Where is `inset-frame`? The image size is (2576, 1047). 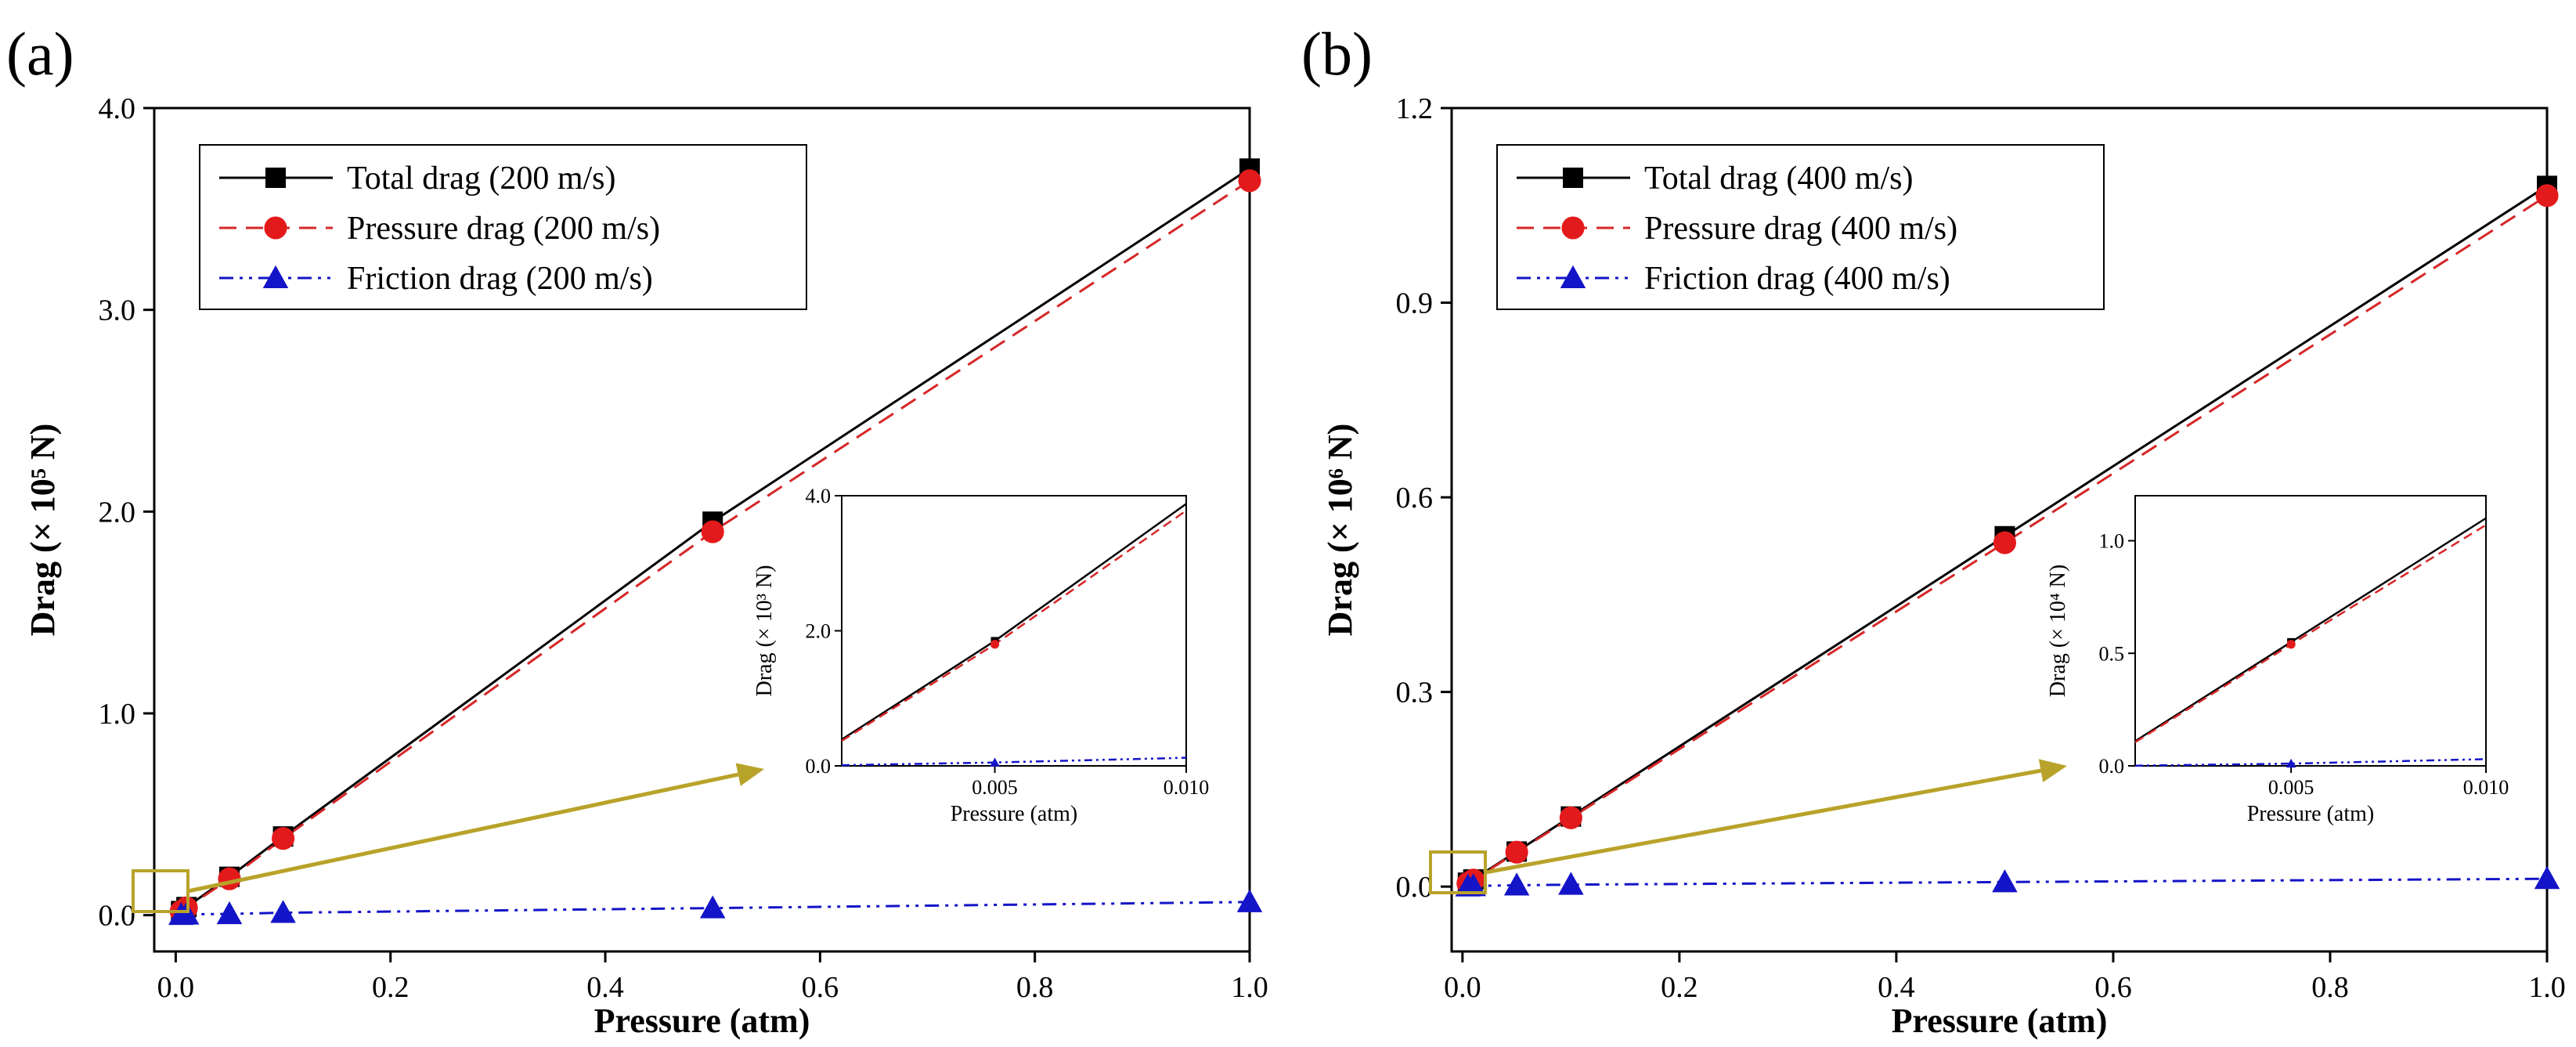 inset-frame is located at coordinates (1014, 631).